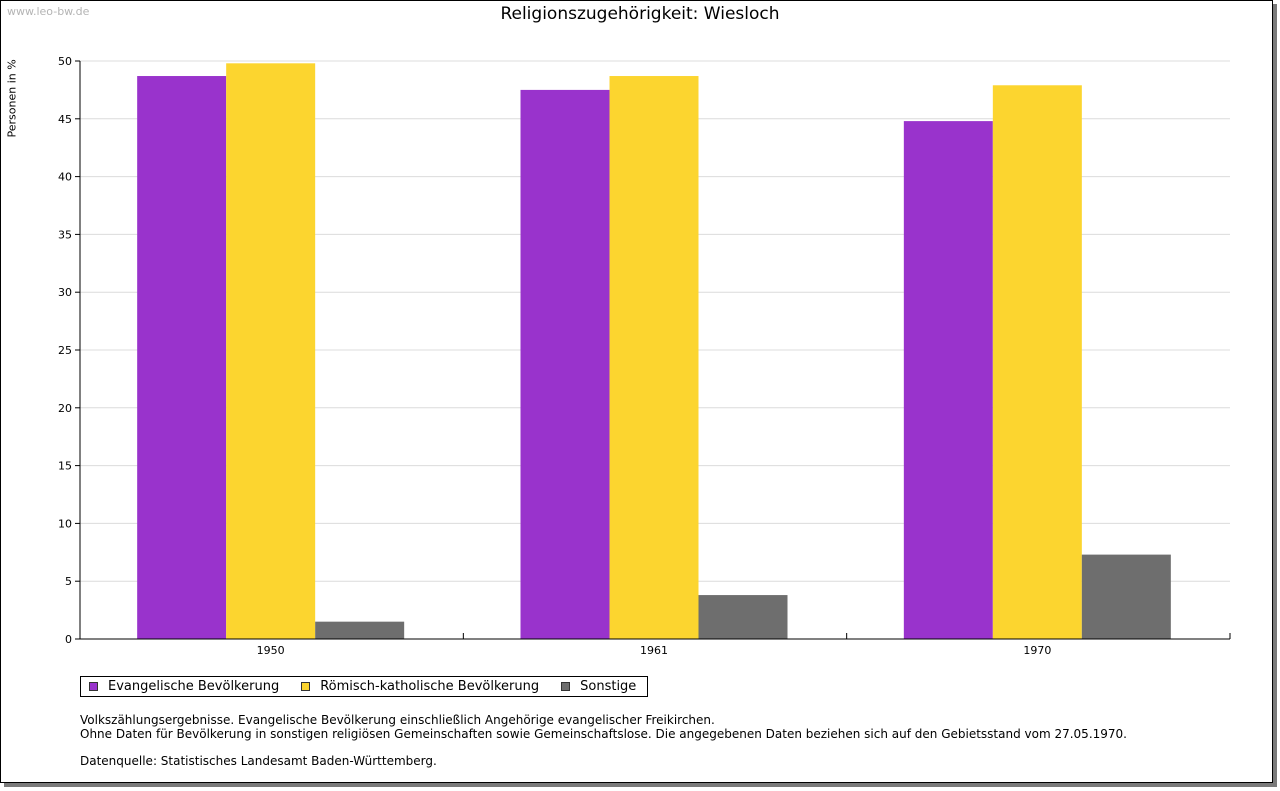  Describe the element at coordinates (65, 61) in the screenshot. I see `y-tick-label: 50` at that location.